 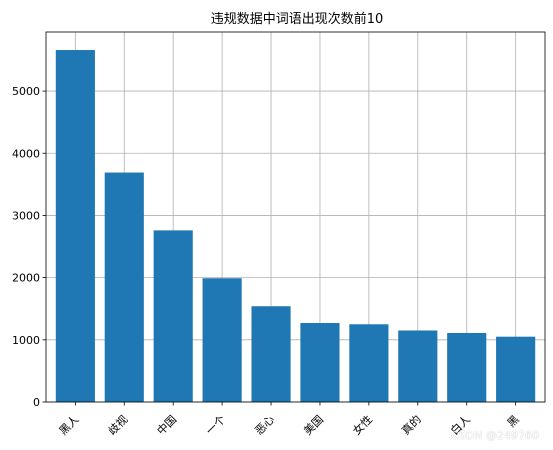 I want to click on y-tick-label: 3000, so click(x=26, y=215).